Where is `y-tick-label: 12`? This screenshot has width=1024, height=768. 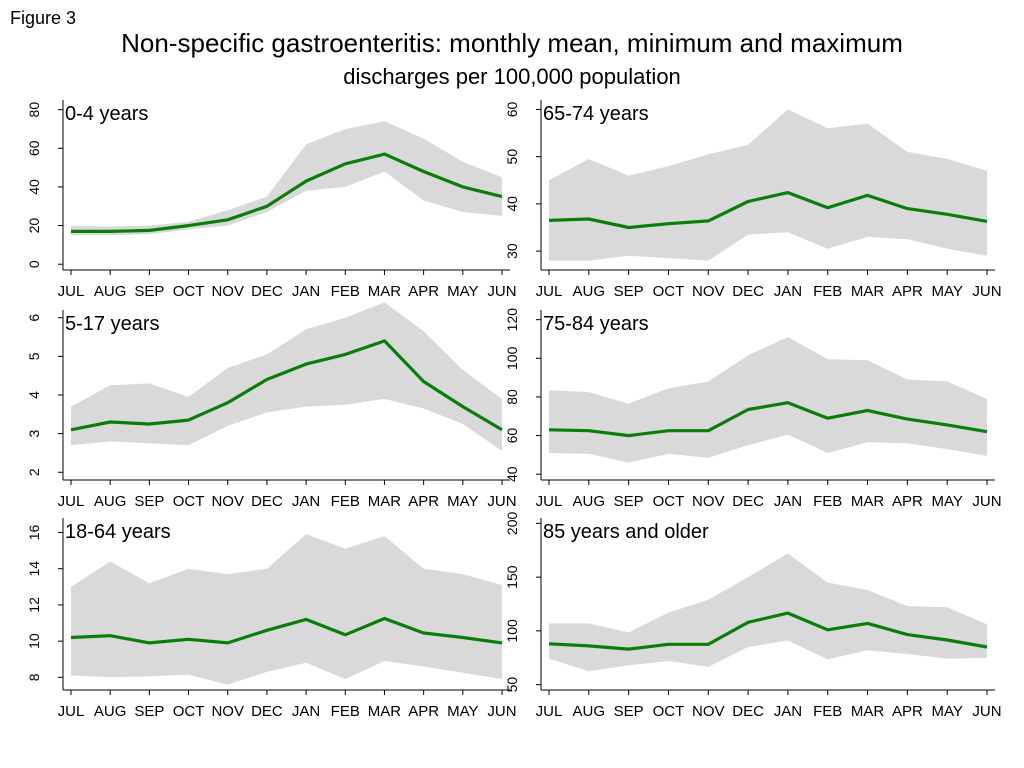 y-tick-label: 12 is located at coordinates (34, 605).